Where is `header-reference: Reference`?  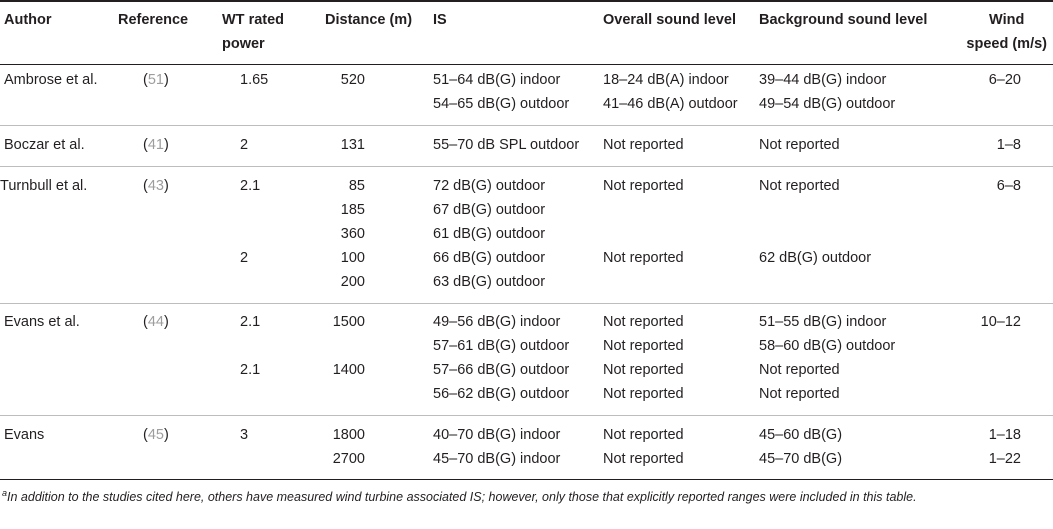
header-reference: Reference is located at coordinates (153, 20).